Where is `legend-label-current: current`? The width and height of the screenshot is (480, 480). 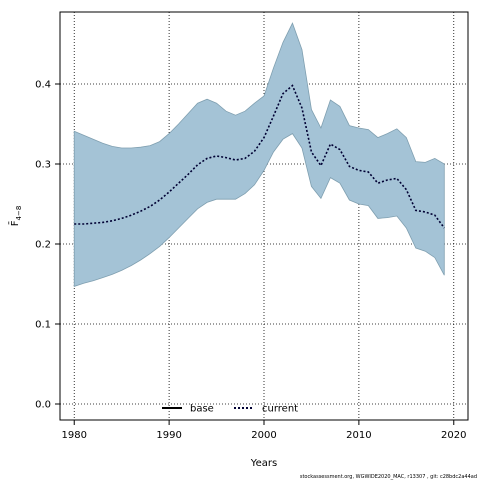 legend-label-current: current is located at coordinates (280, 409).